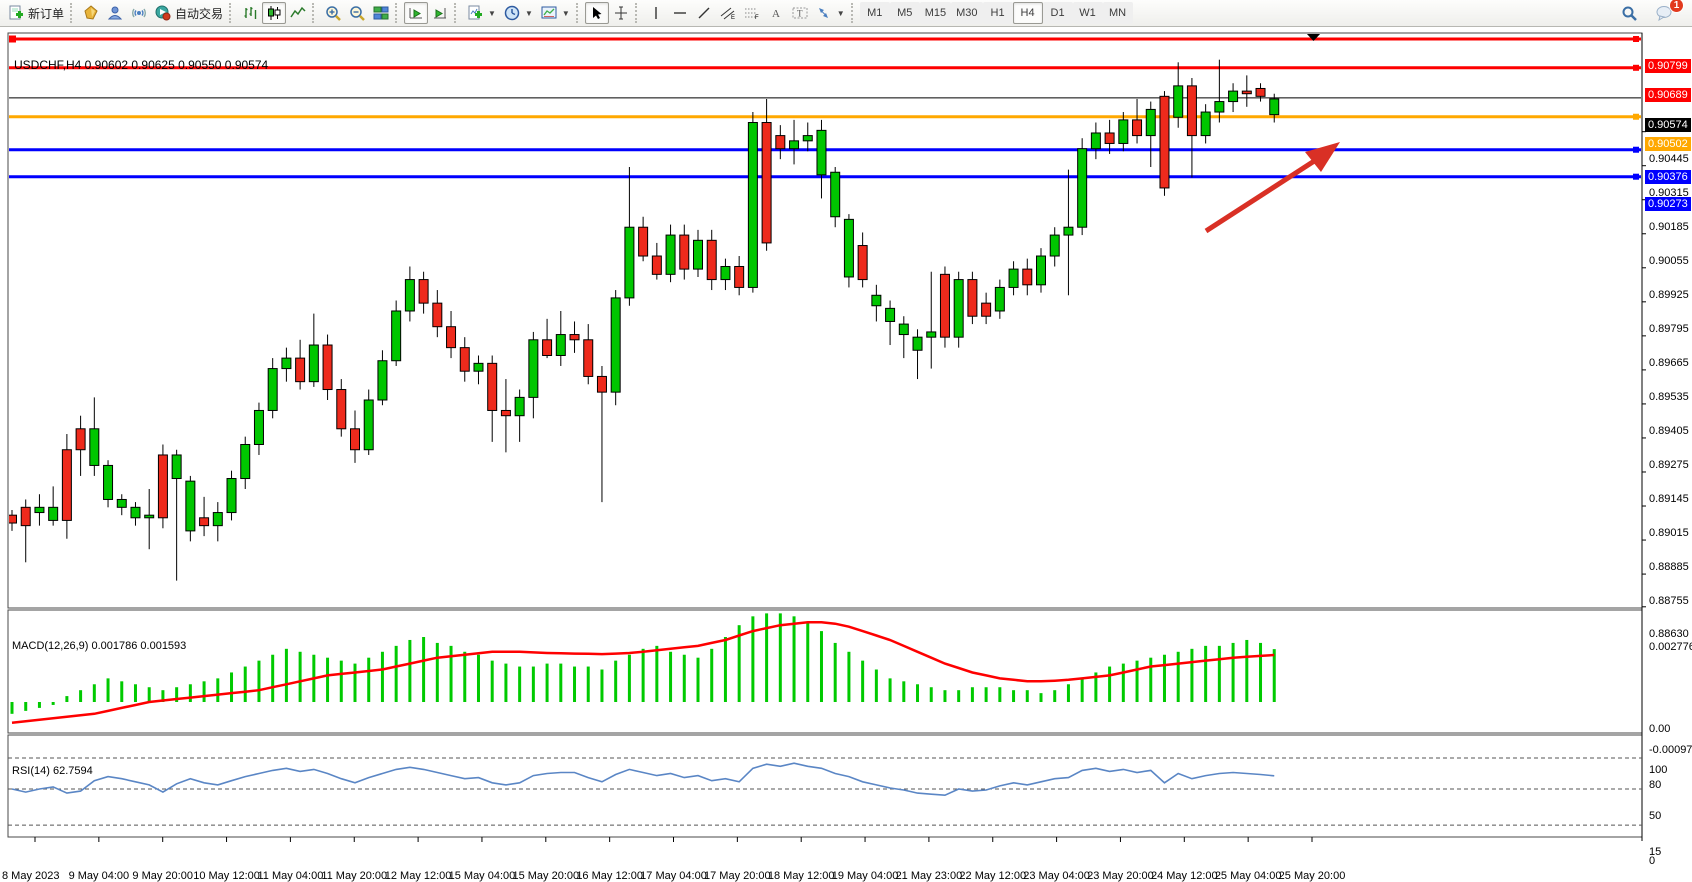 Image resolution: width=1692 pixels, height=882 pixels. What do you see at coordinates (250, 13) in the screenshot?
I see `bar-chart-button` at bounding box center [250, 13].